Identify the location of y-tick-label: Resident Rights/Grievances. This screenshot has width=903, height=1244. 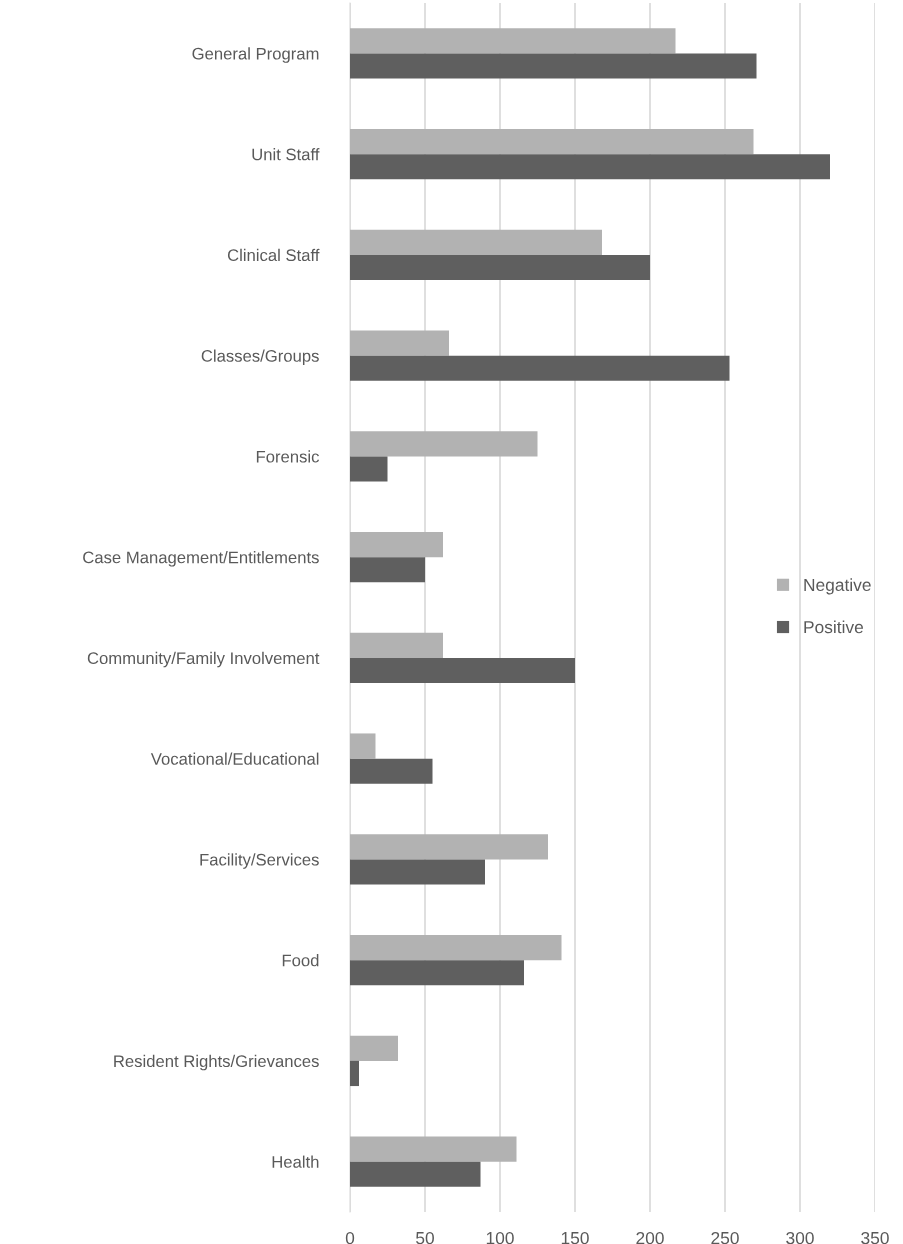
(216, 1062).